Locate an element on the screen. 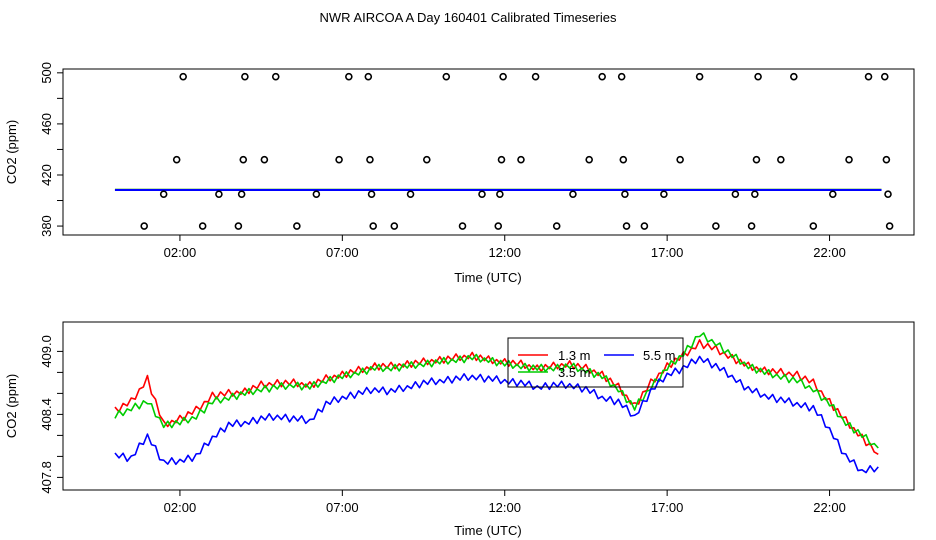 This screenshot has width=936, height=540. panel2-x-axis: 02:00 07:00 12:00 17:00 22:00 is located at coordinates (505, 502).